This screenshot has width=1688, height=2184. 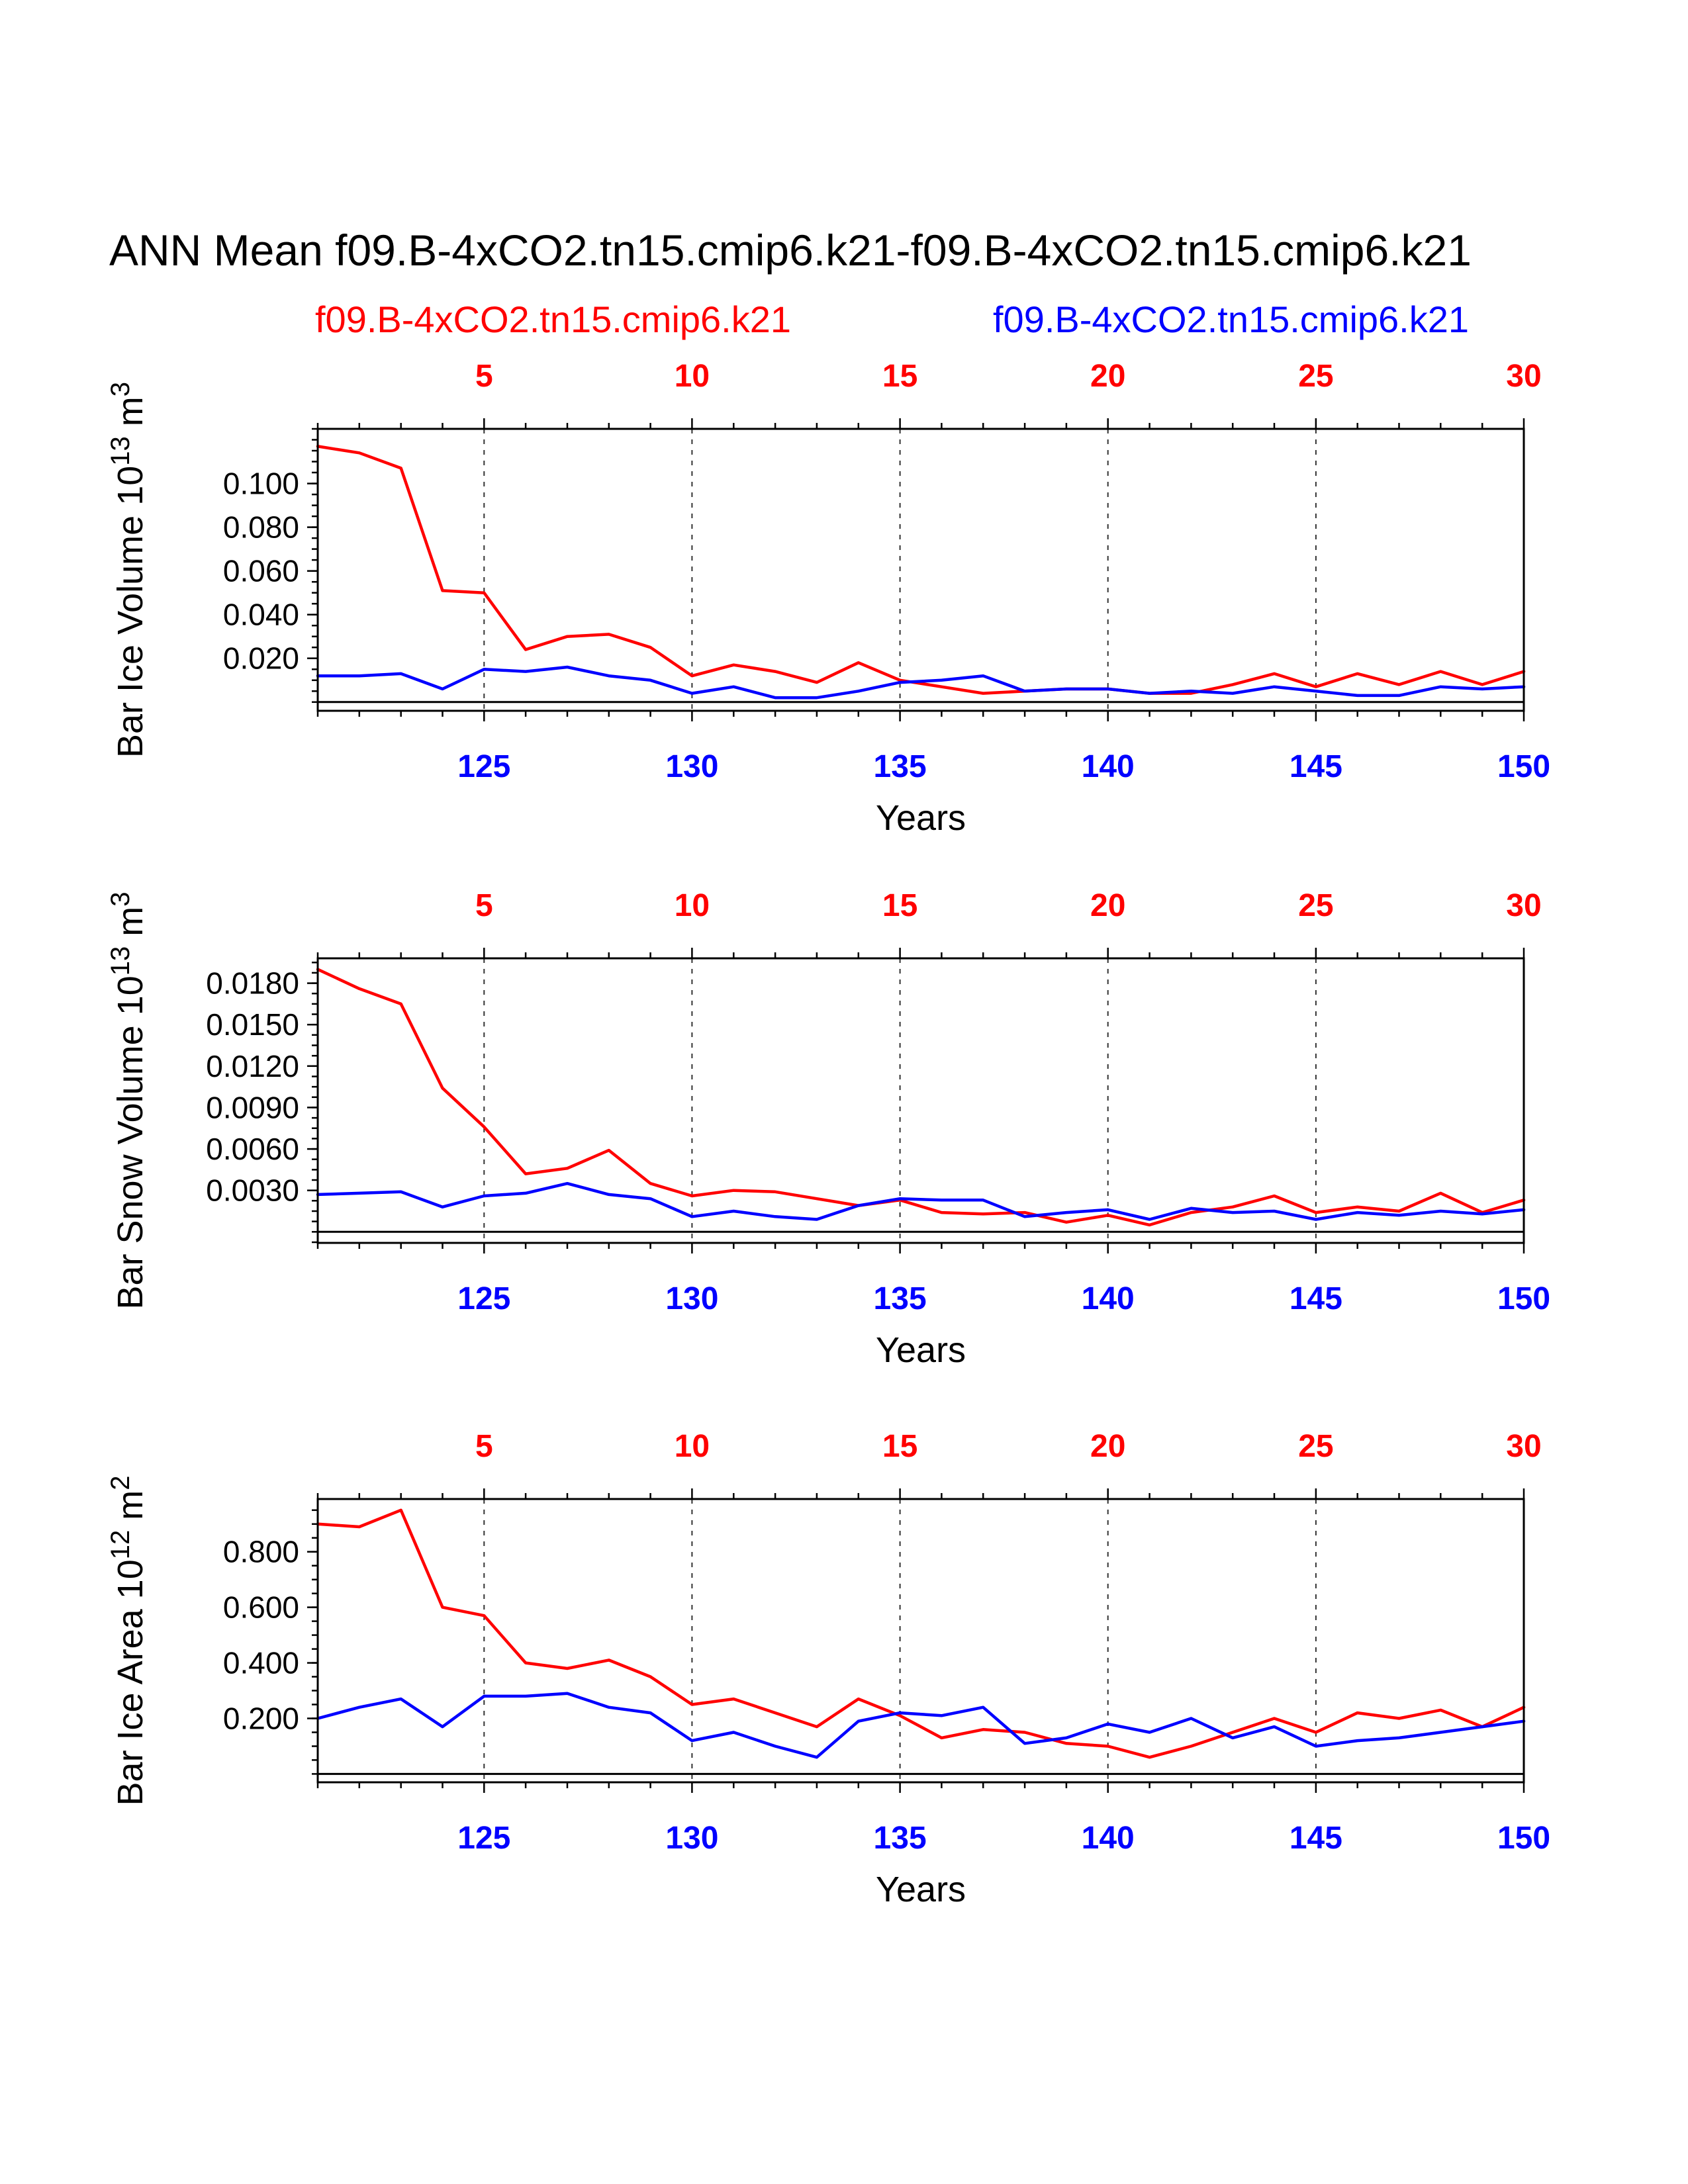 I want to click on y-tick-label: 0.040, so click(x=261, y=615).